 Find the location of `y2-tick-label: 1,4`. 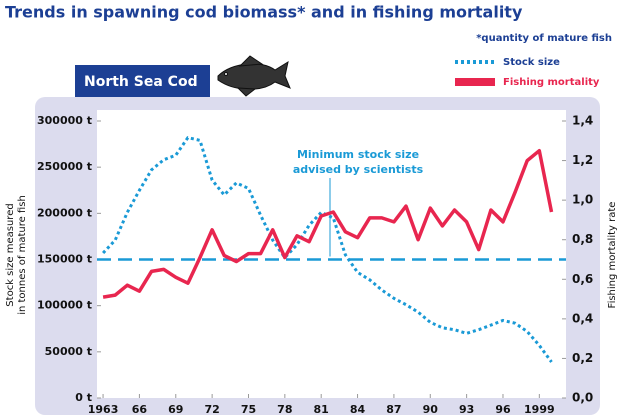

y2-tick-label: 1,4 is located at coordinates (582, 121).